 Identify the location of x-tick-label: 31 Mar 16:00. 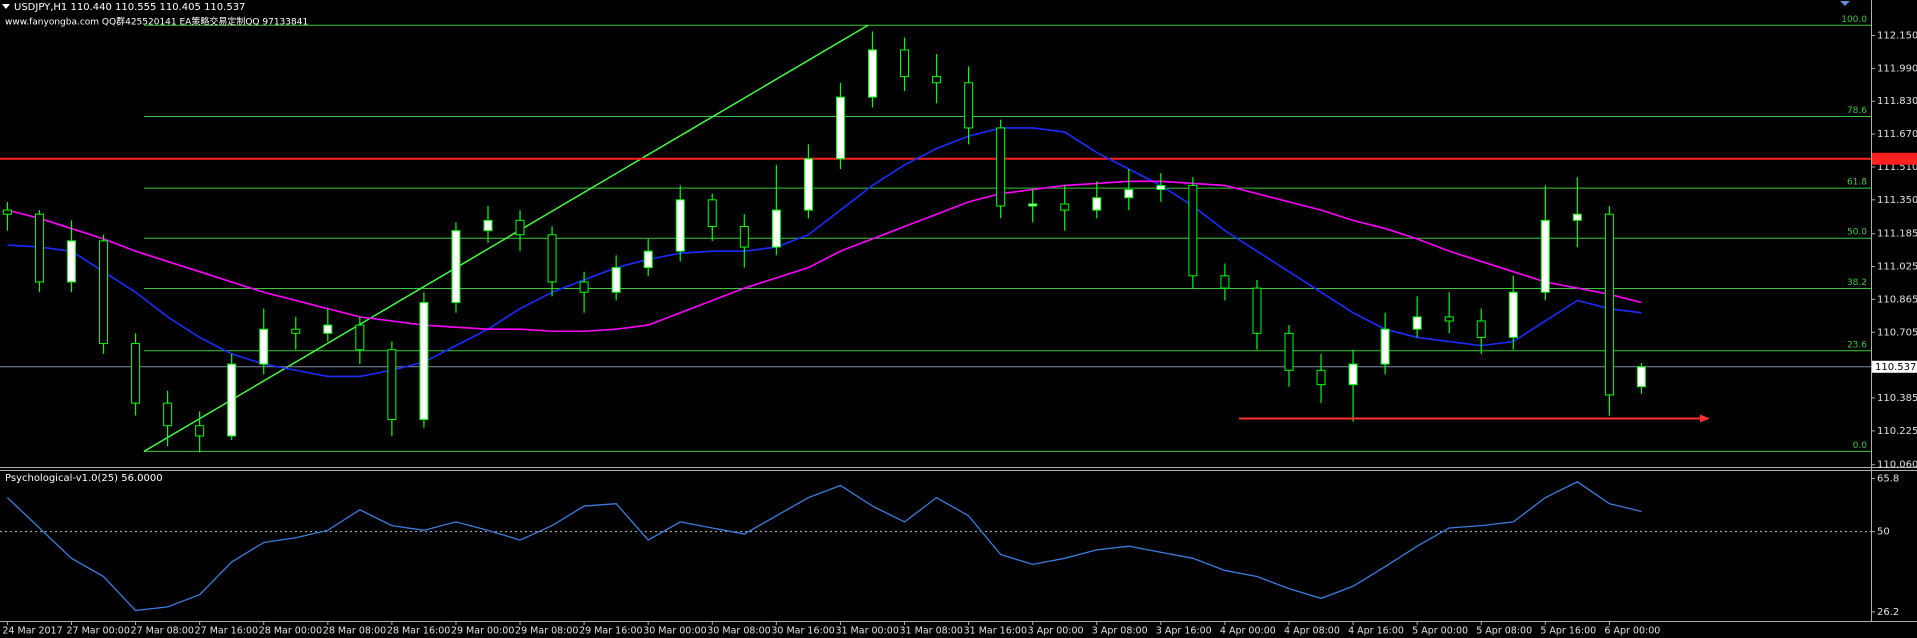
(995, 631).